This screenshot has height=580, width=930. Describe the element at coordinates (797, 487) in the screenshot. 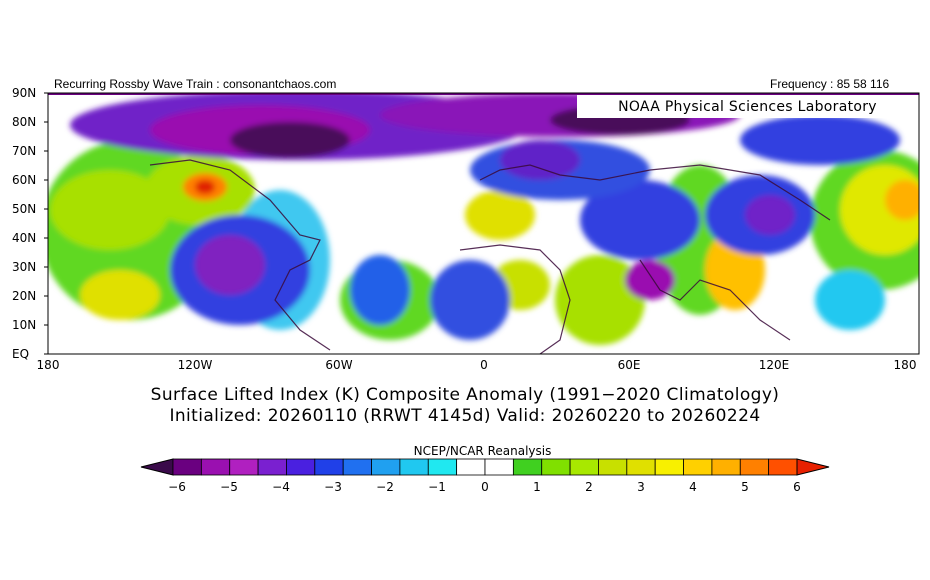

I see `colorbar-label: 6` at that location.